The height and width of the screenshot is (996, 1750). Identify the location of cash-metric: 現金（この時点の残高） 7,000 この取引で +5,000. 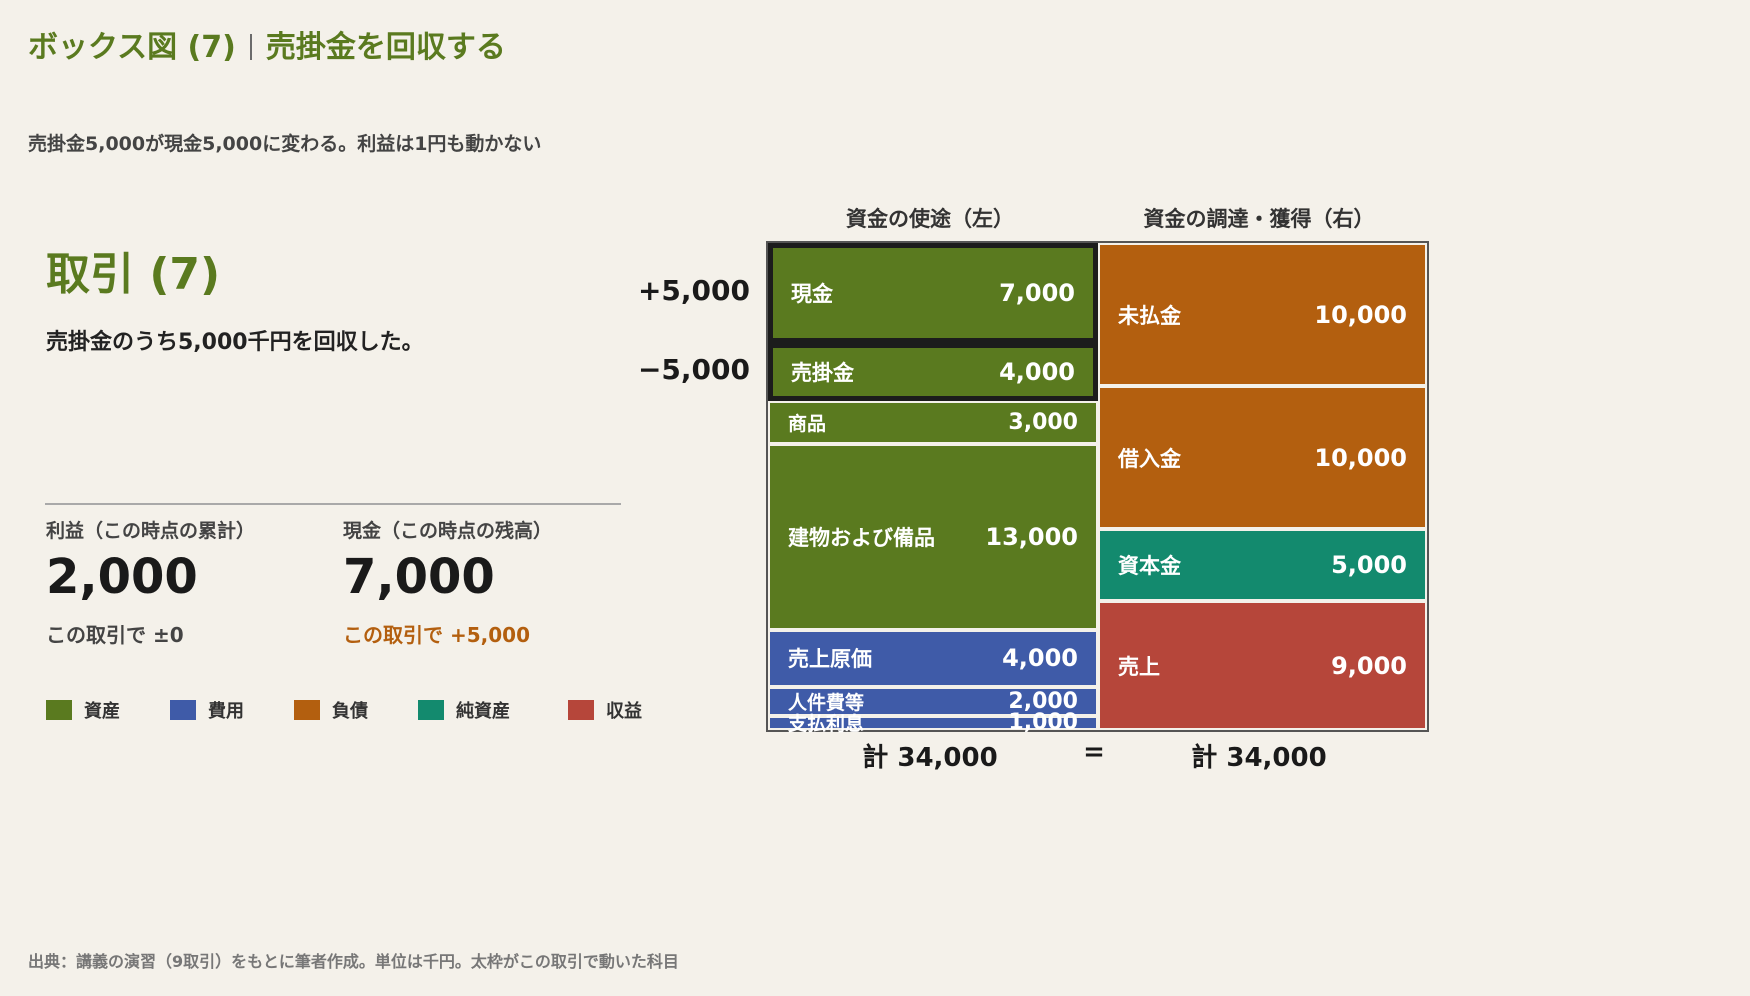
(447, 582).